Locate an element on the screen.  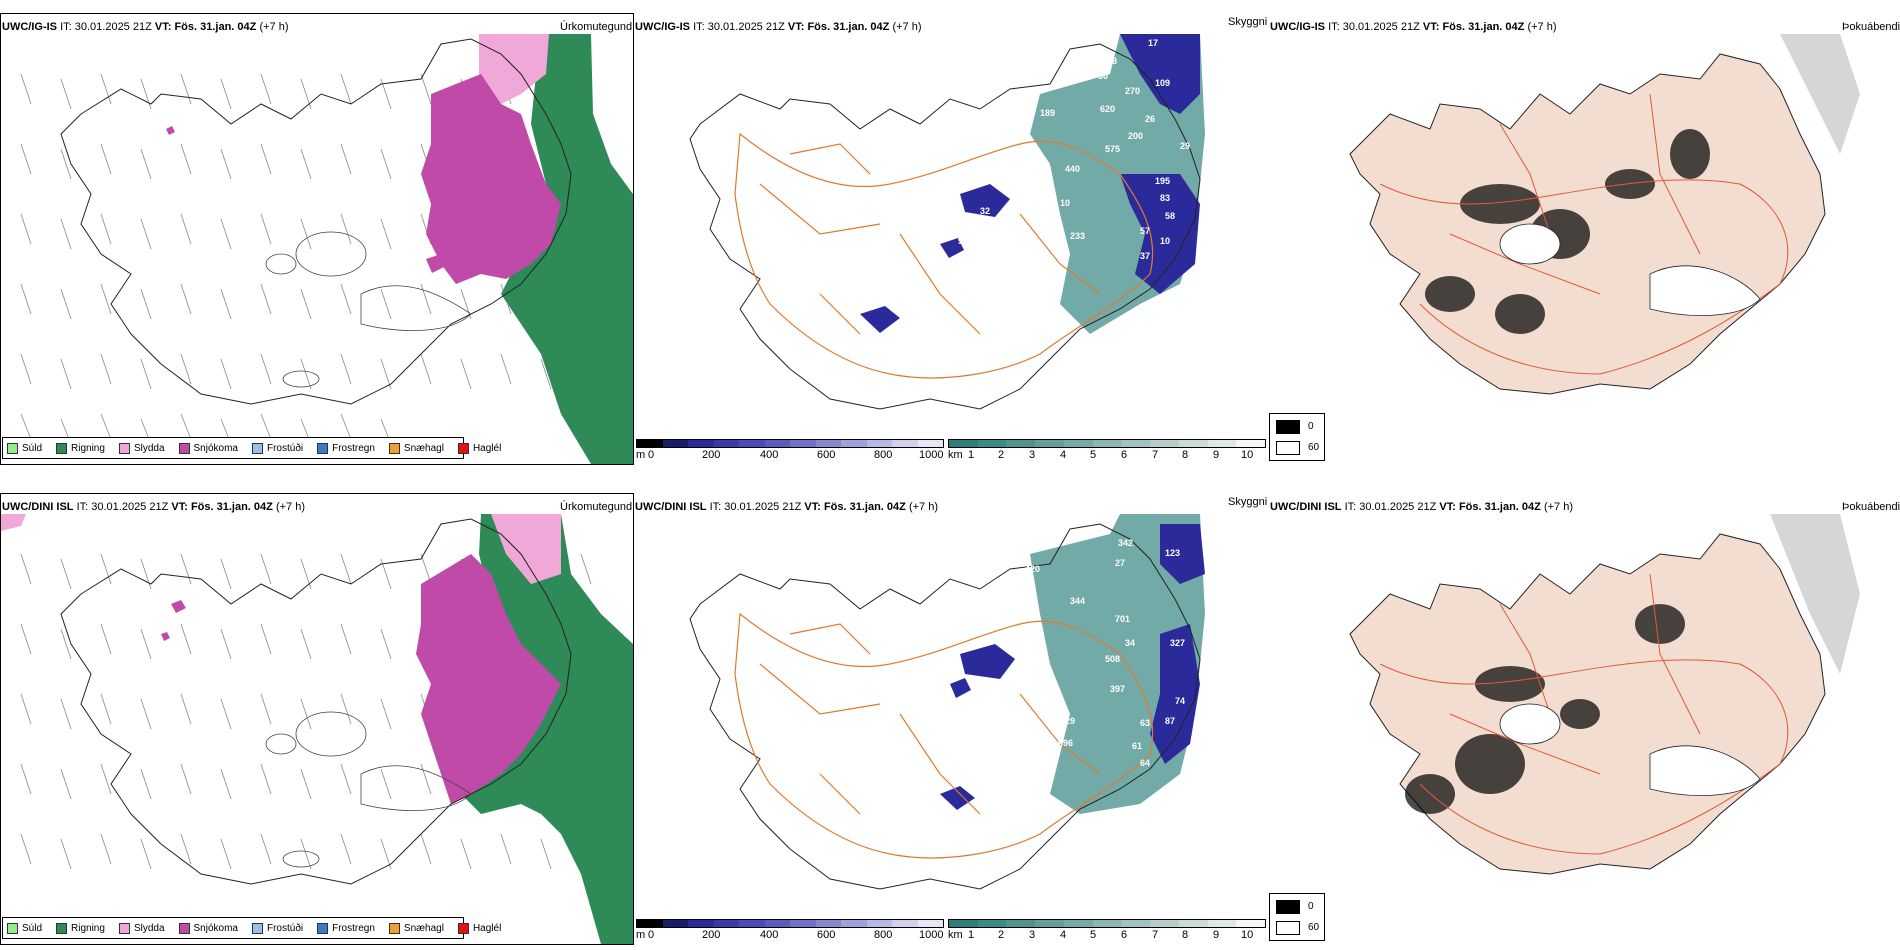
fog-land is located at coordinates (1587, 224).